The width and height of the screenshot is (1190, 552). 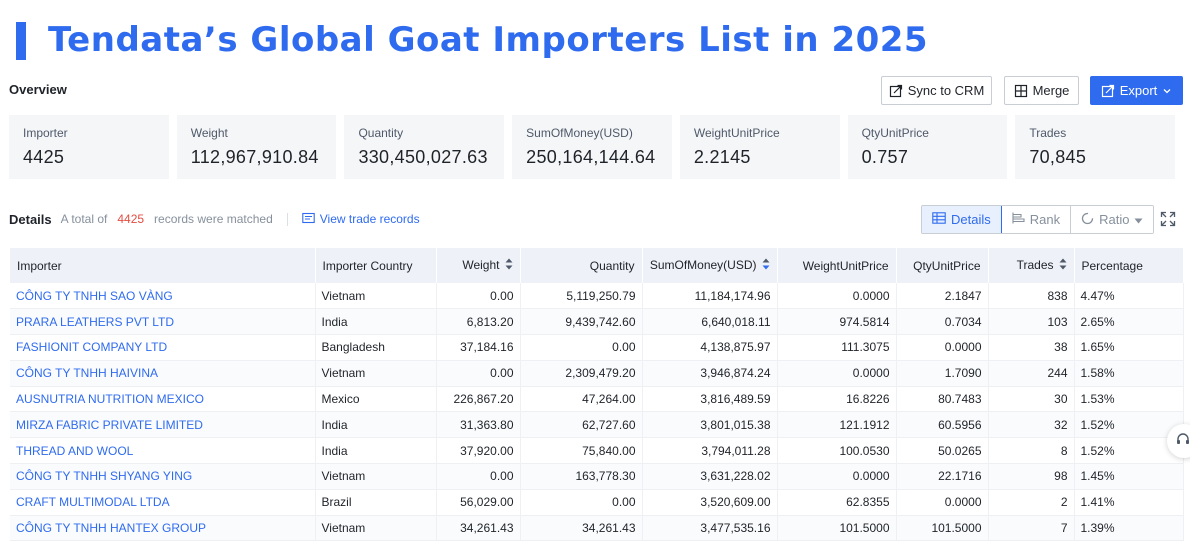 What do you see at coordinates (722, 157) in the screenshot?
I see `stat-value: 2.2145` at bounding box center [722, 157].